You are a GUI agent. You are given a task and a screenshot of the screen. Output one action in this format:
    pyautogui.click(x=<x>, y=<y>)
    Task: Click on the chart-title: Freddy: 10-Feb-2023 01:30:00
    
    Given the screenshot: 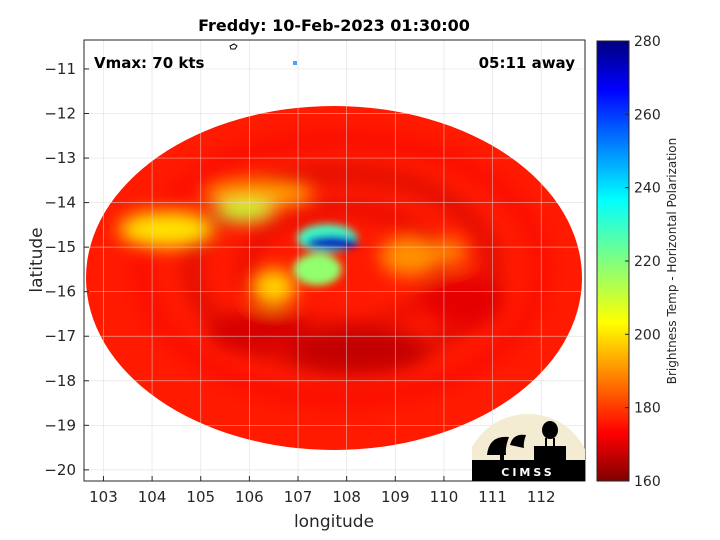 What is the action you would take?
    pyautogui.click(x=334, y=25)
    